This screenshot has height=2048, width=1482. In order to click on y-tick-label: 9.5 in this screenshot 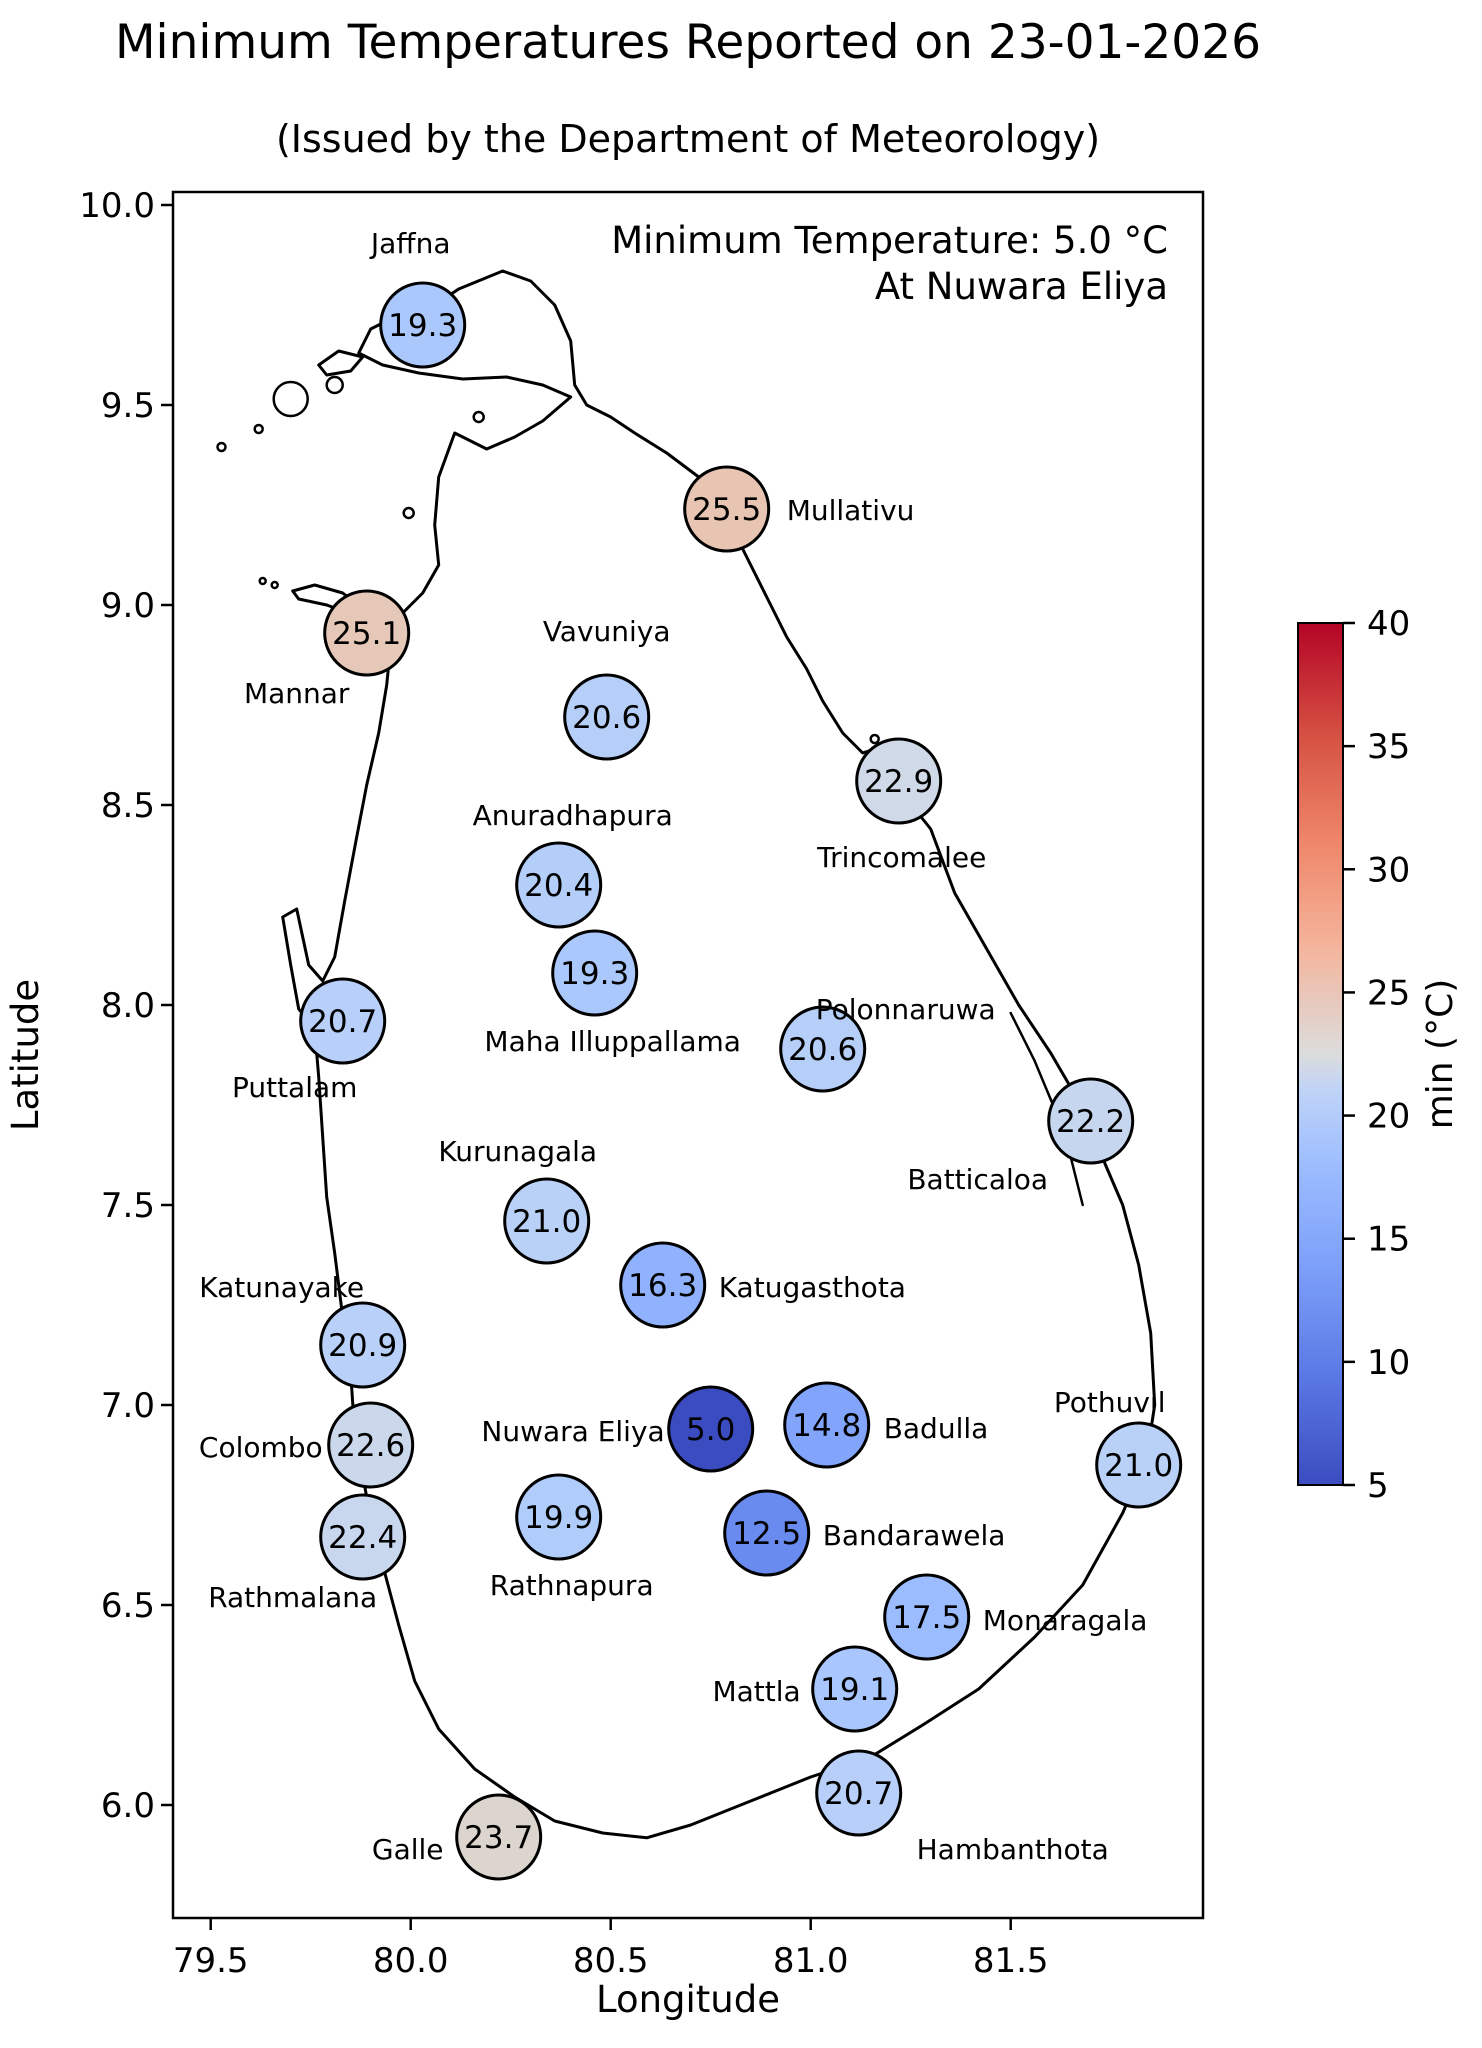, I will do `click(128, 406)`.